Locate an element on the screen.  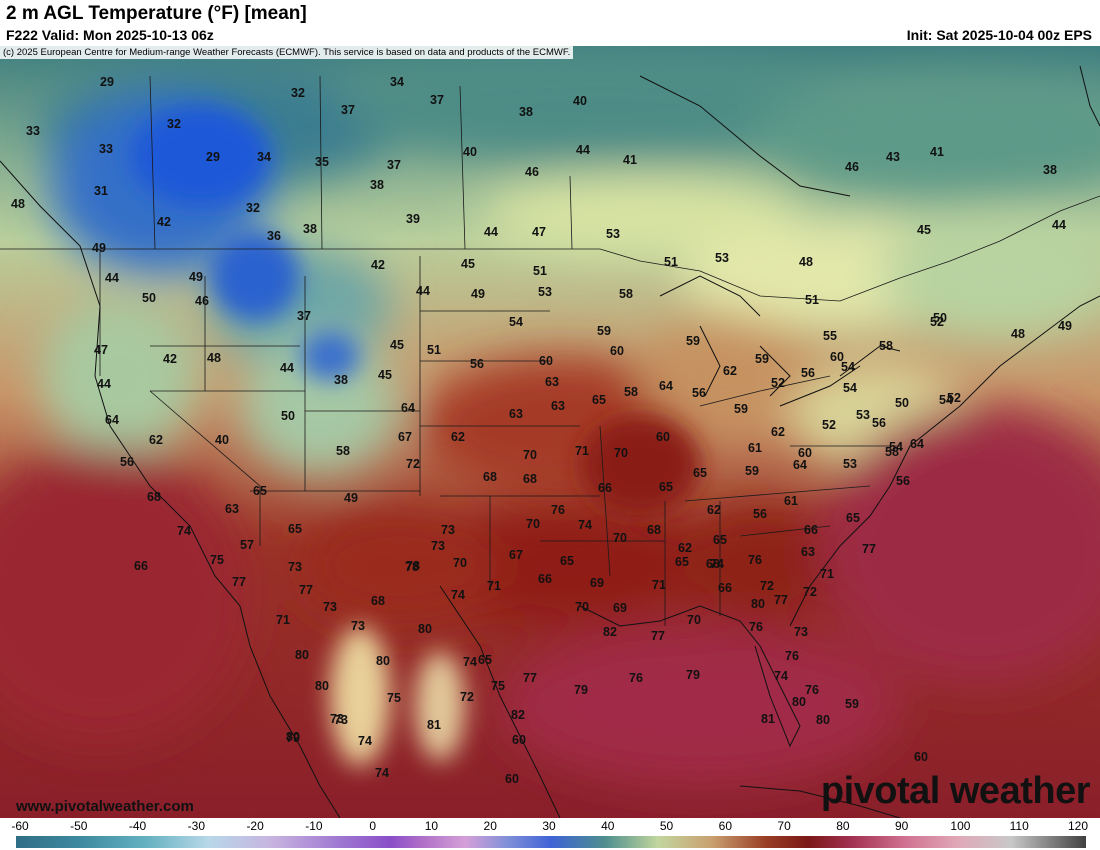
colorbar-tick-label: -60 is located at coordinates (20, 826).